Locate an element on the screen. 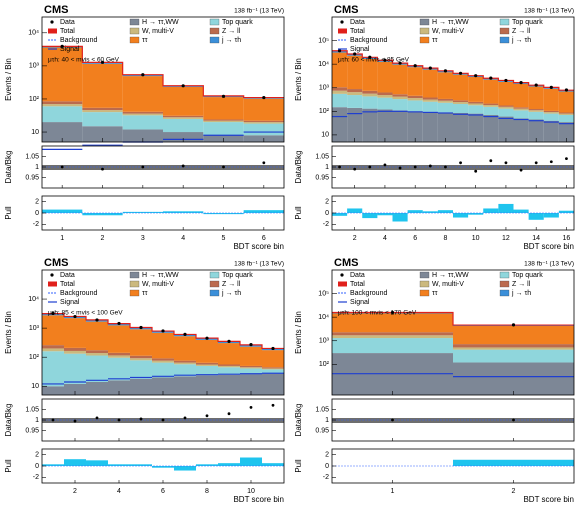  y-tick-label: 10 is located at coordinates (35, 132).